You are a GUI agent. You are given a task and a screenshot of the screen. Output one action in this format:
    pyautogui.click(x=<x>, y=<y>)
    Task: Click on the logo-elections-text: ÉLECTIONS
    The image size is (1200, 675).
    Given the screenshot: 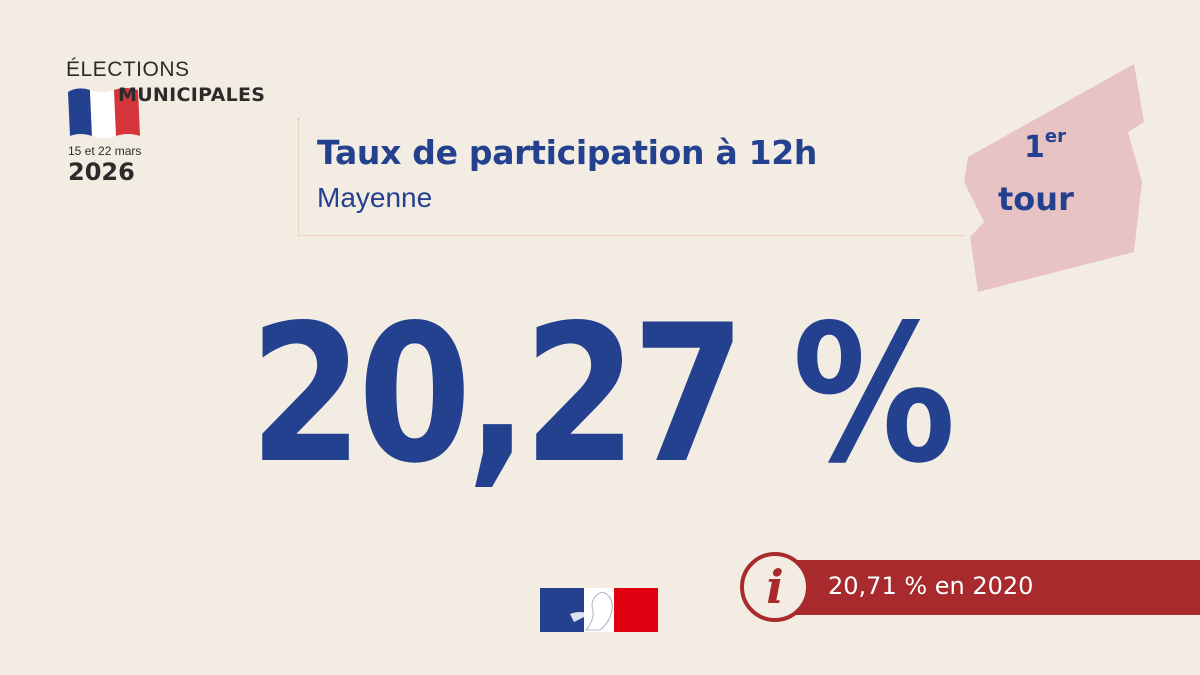 What is the action you would take?
    pyautogui.click(x=128, y=69)
    